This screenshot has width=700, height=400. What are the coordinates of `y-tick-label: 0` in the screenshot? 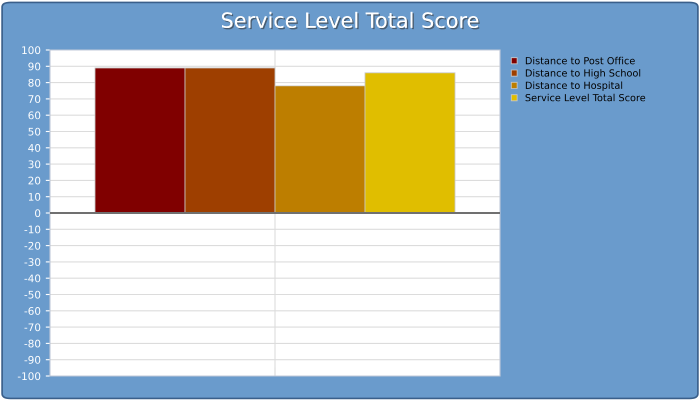 It's located at (37, 213).